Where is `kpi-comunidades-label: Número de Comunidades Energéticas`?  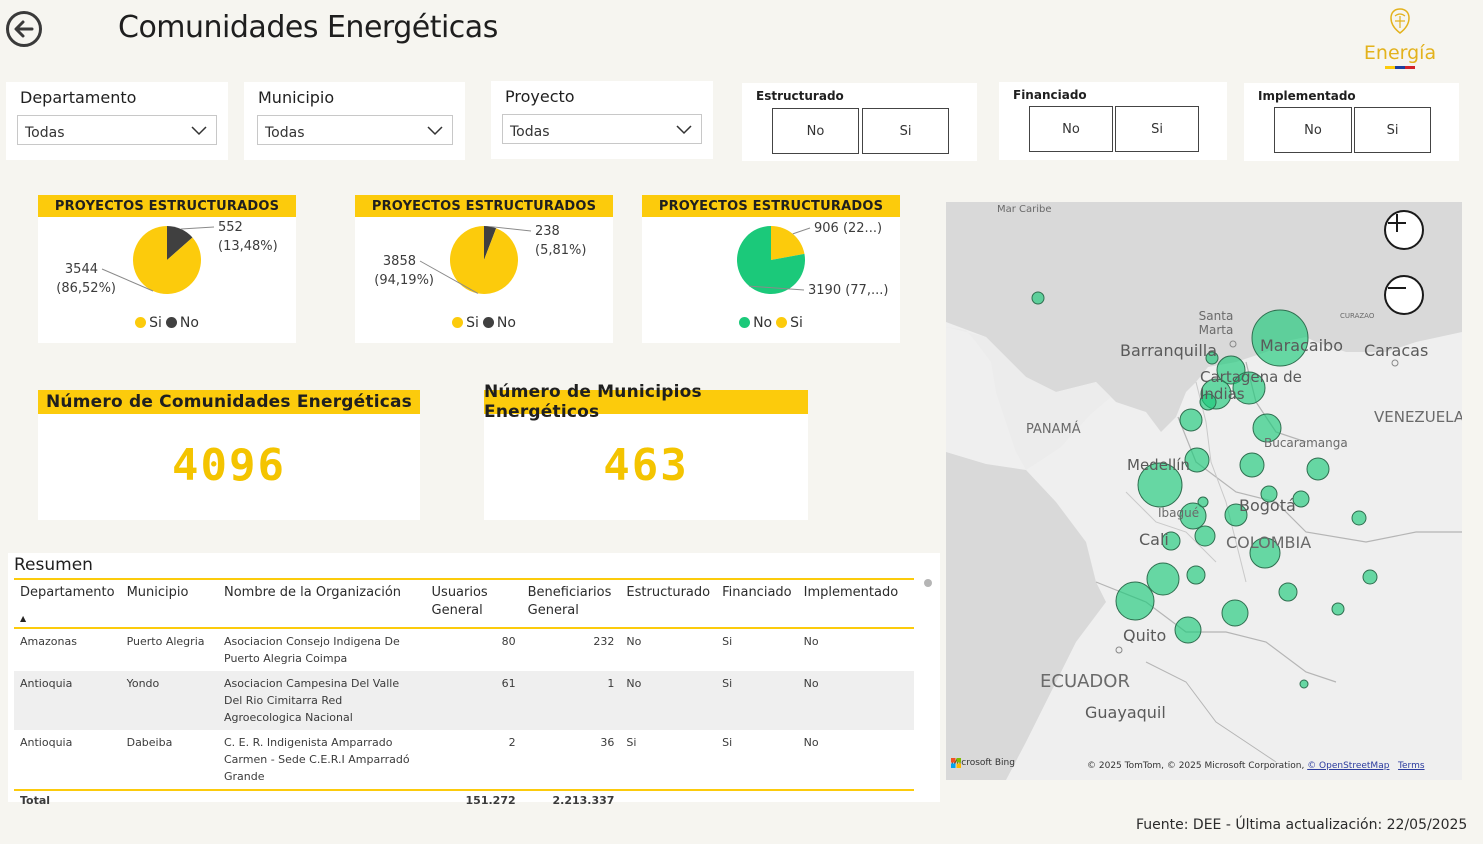 kpi-comunidades-label: Número de Comunidades Energéticas is located at coordinates (229, 402).